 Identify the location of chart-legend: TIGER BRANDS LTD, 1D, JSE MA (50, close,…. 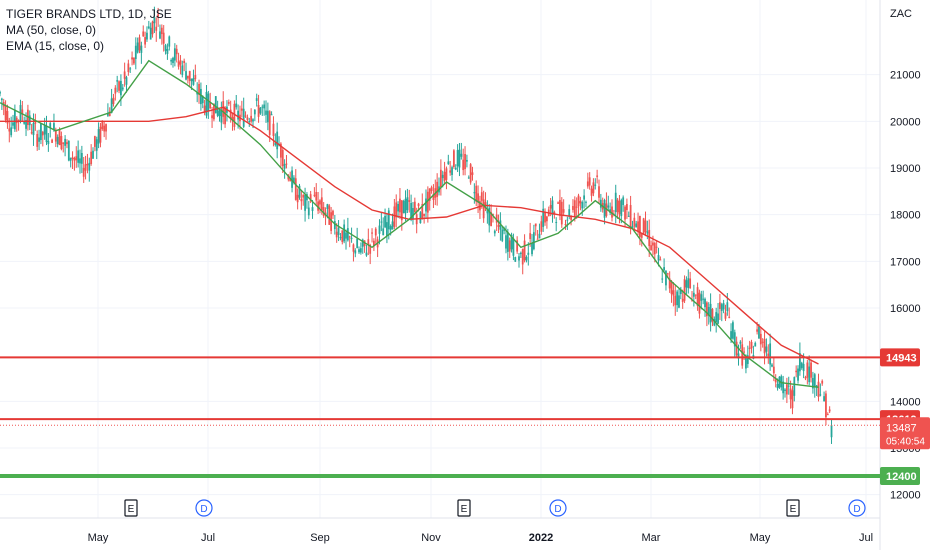
(89, 30).